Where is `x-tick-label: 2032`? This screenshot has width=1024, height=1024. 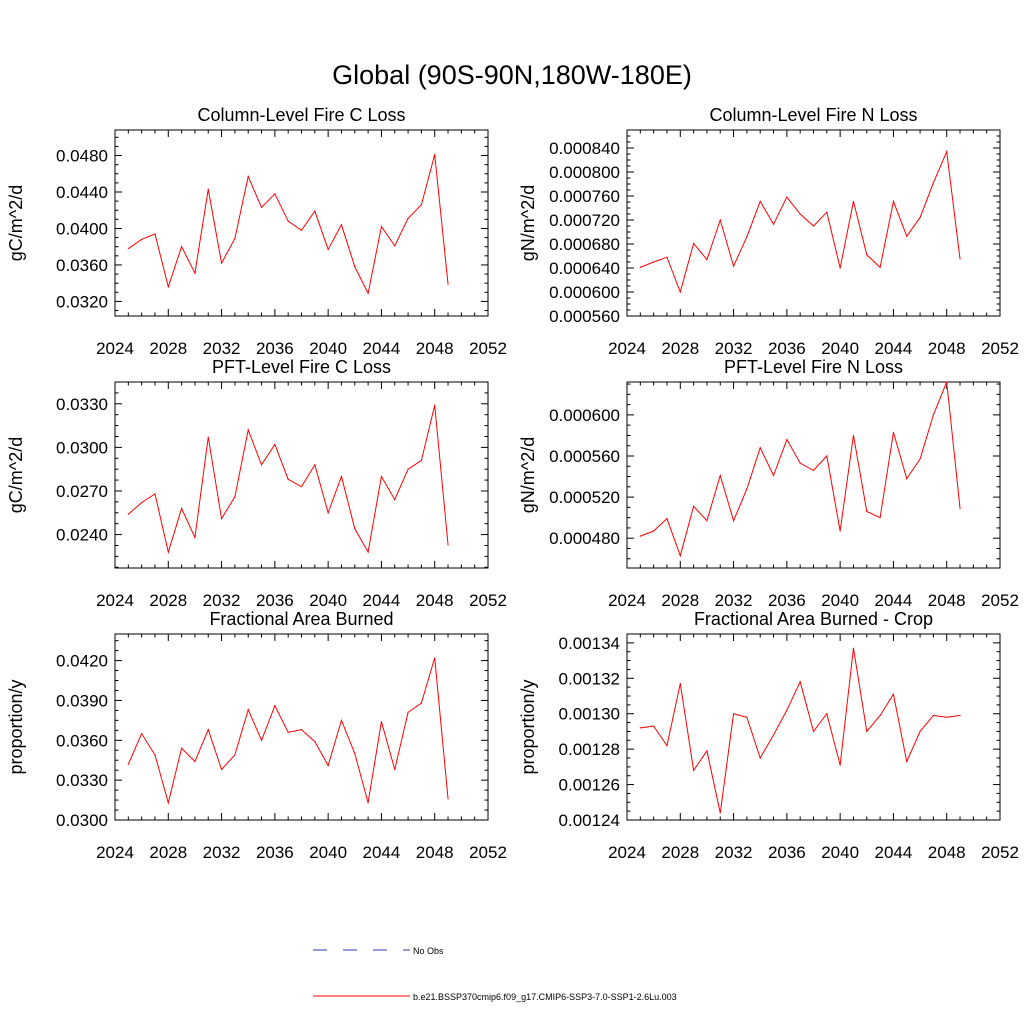 x-tick-label: 2032 is located at coordinates (734, 600).